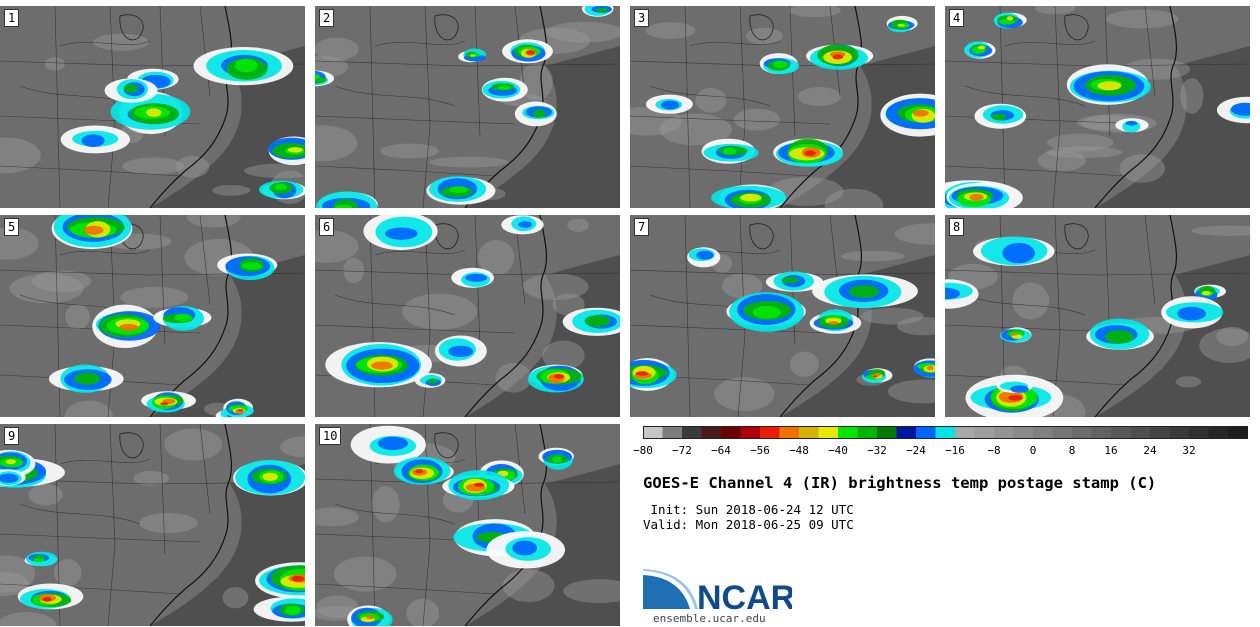 Image resolution: width=1260 pixels, height=627 pixels. I want to click on panel-label-3: 3, so click(642, 18).